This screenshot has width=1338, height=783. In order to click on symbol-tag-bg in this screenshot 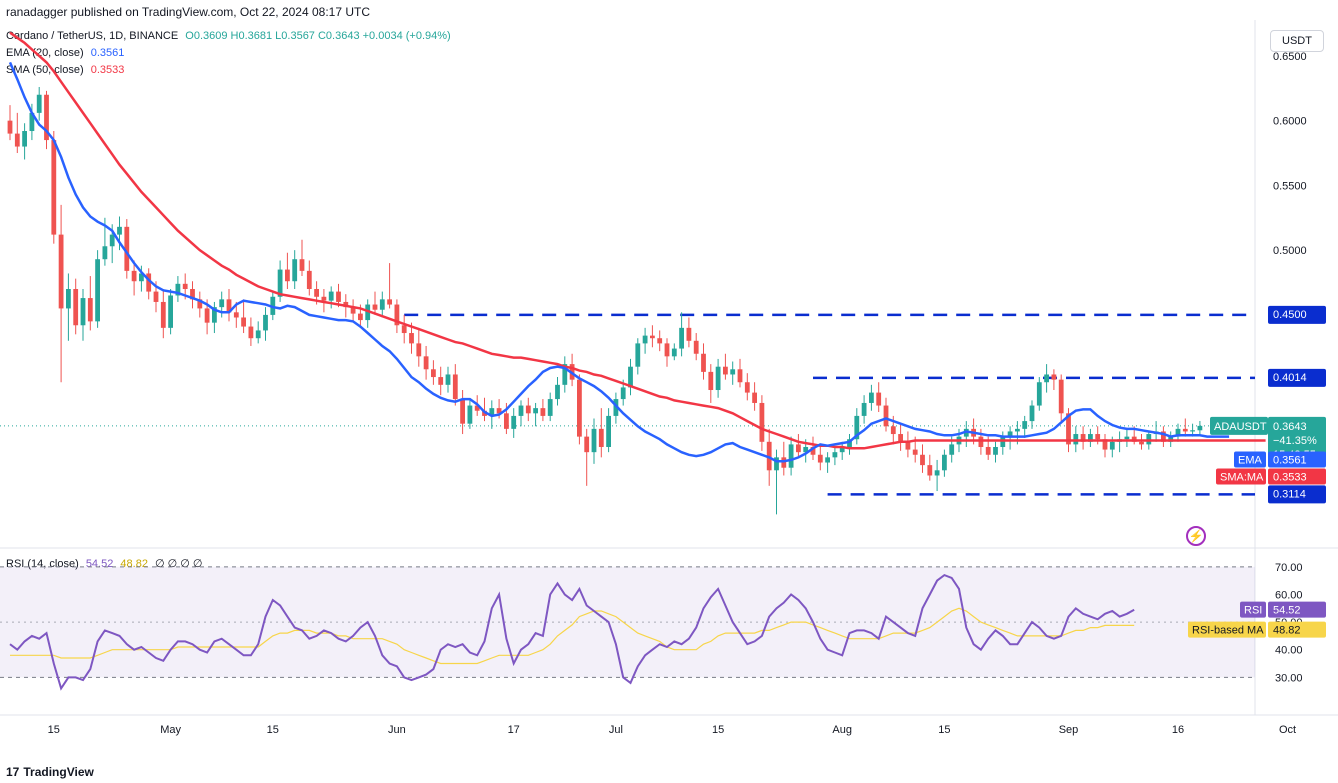, I will do `click(1239, 425)`.